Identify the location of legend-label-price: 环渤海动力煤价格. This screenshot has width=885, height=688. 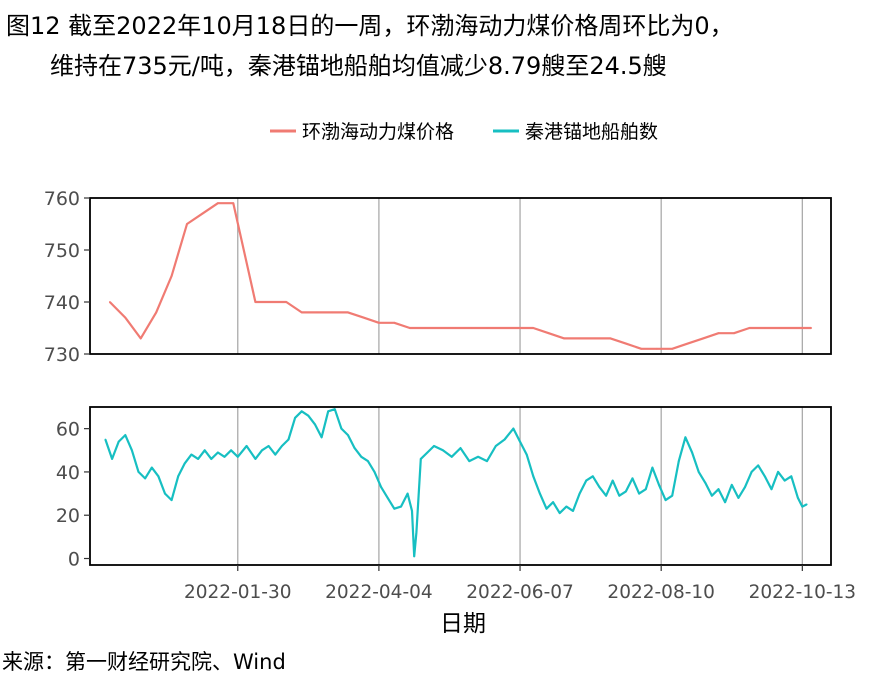
(378, 132).